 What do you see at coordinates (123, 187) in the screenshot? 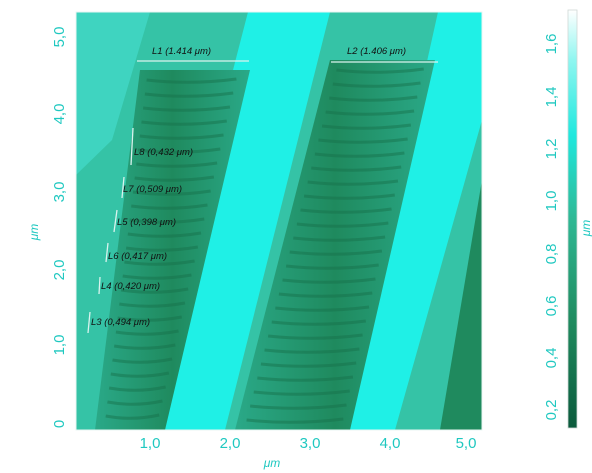
I see `measurement-line-L7` at bounding box center [123, 187].